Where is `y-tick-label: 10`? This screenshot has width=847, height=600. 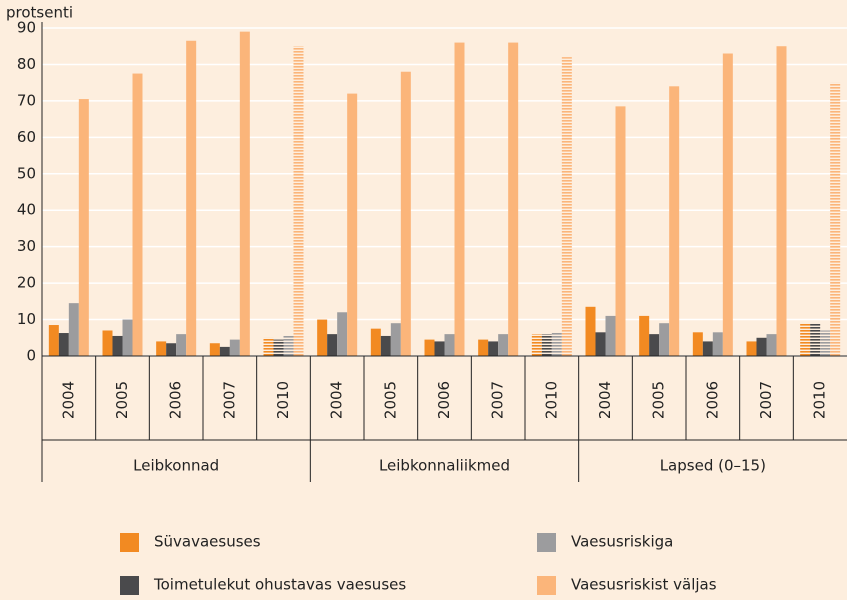
y-tick-label: 10 is located at coordinates (26, 319).